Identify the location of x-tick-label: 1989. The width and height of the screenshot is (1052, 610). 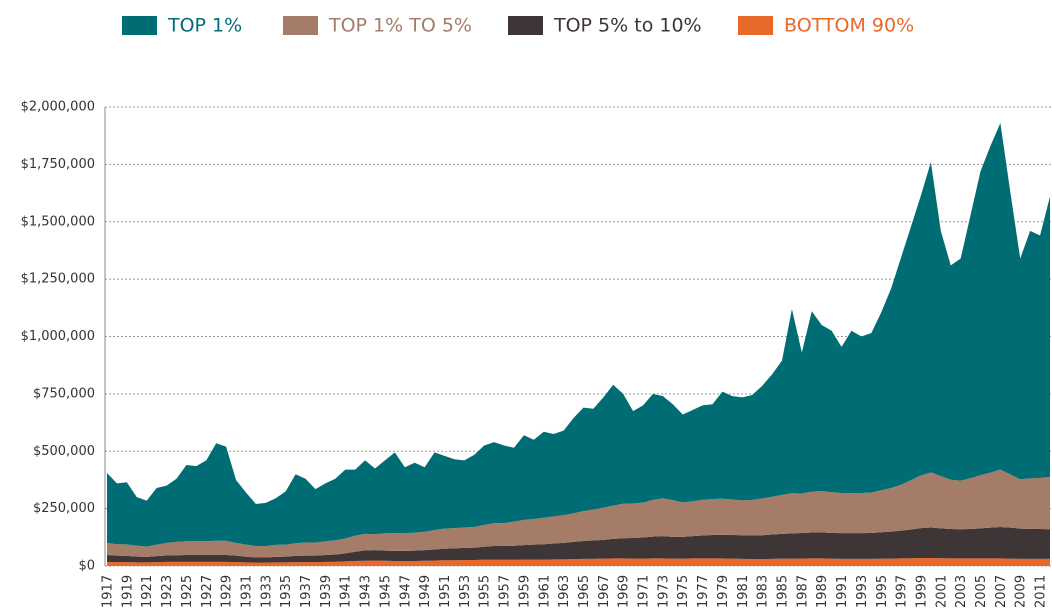
(822, 591).